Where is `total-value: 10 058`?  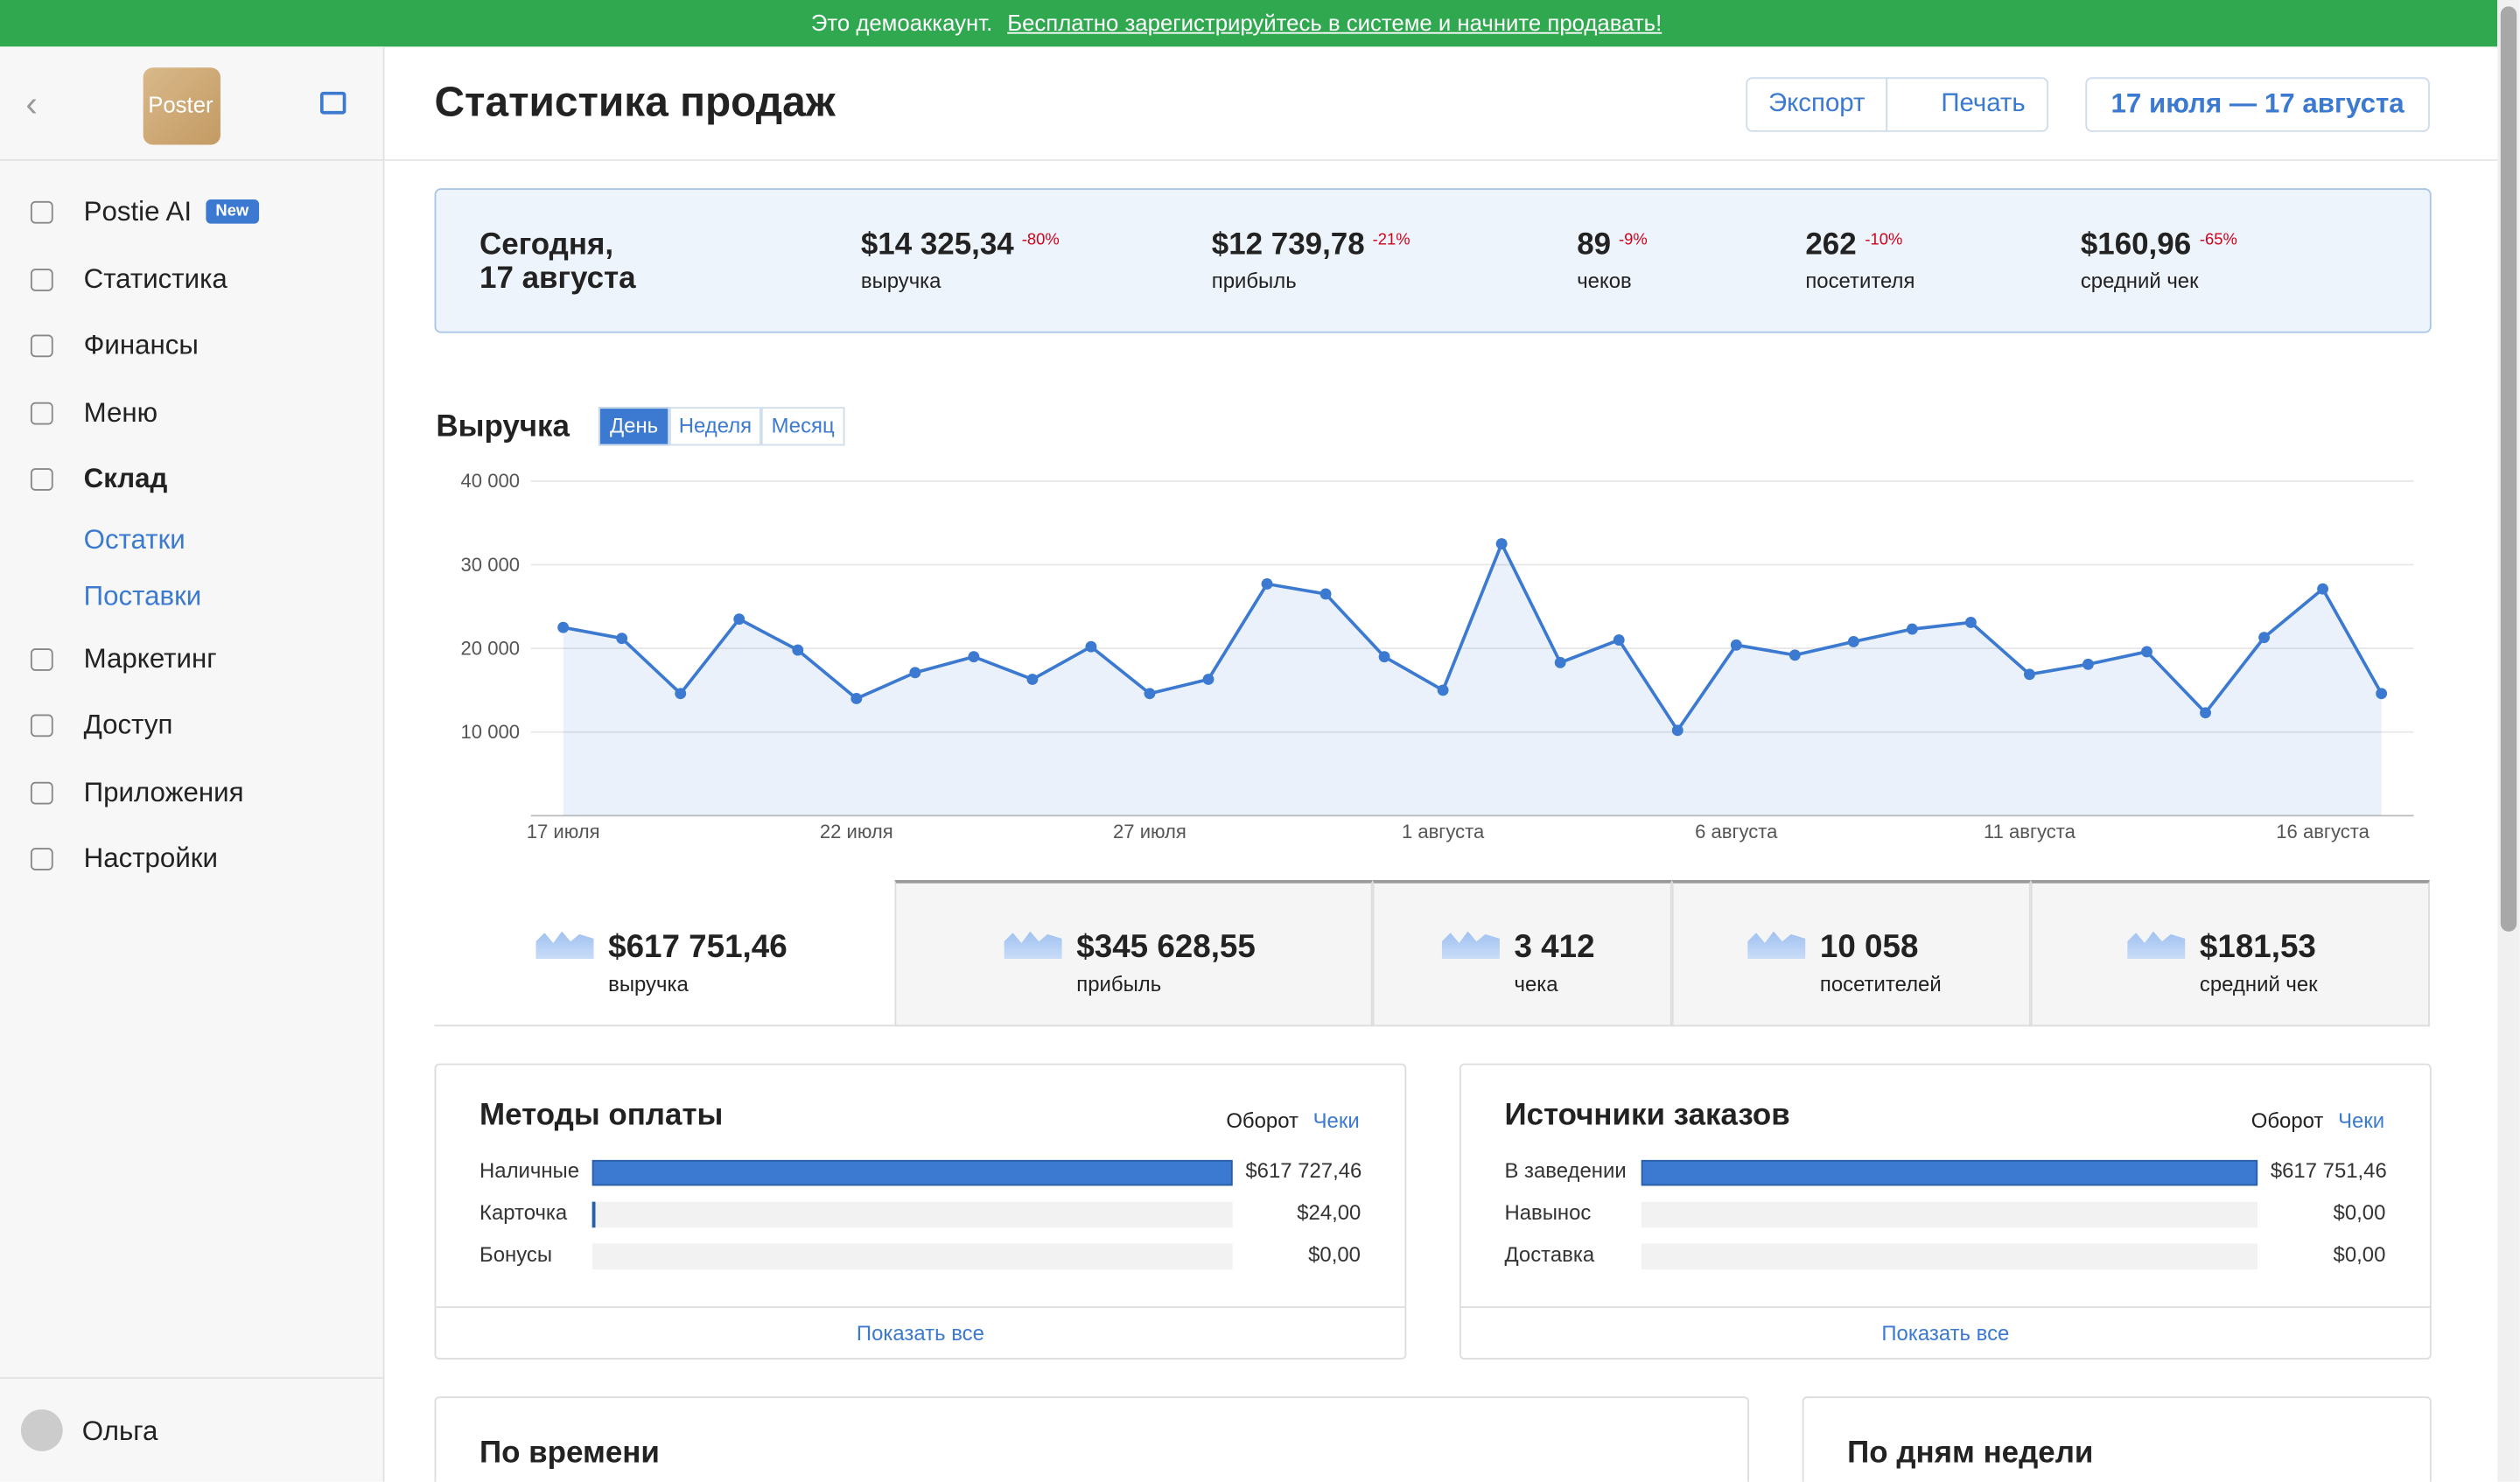
total-value: 10 058 is located at coordinates (1869, 948).